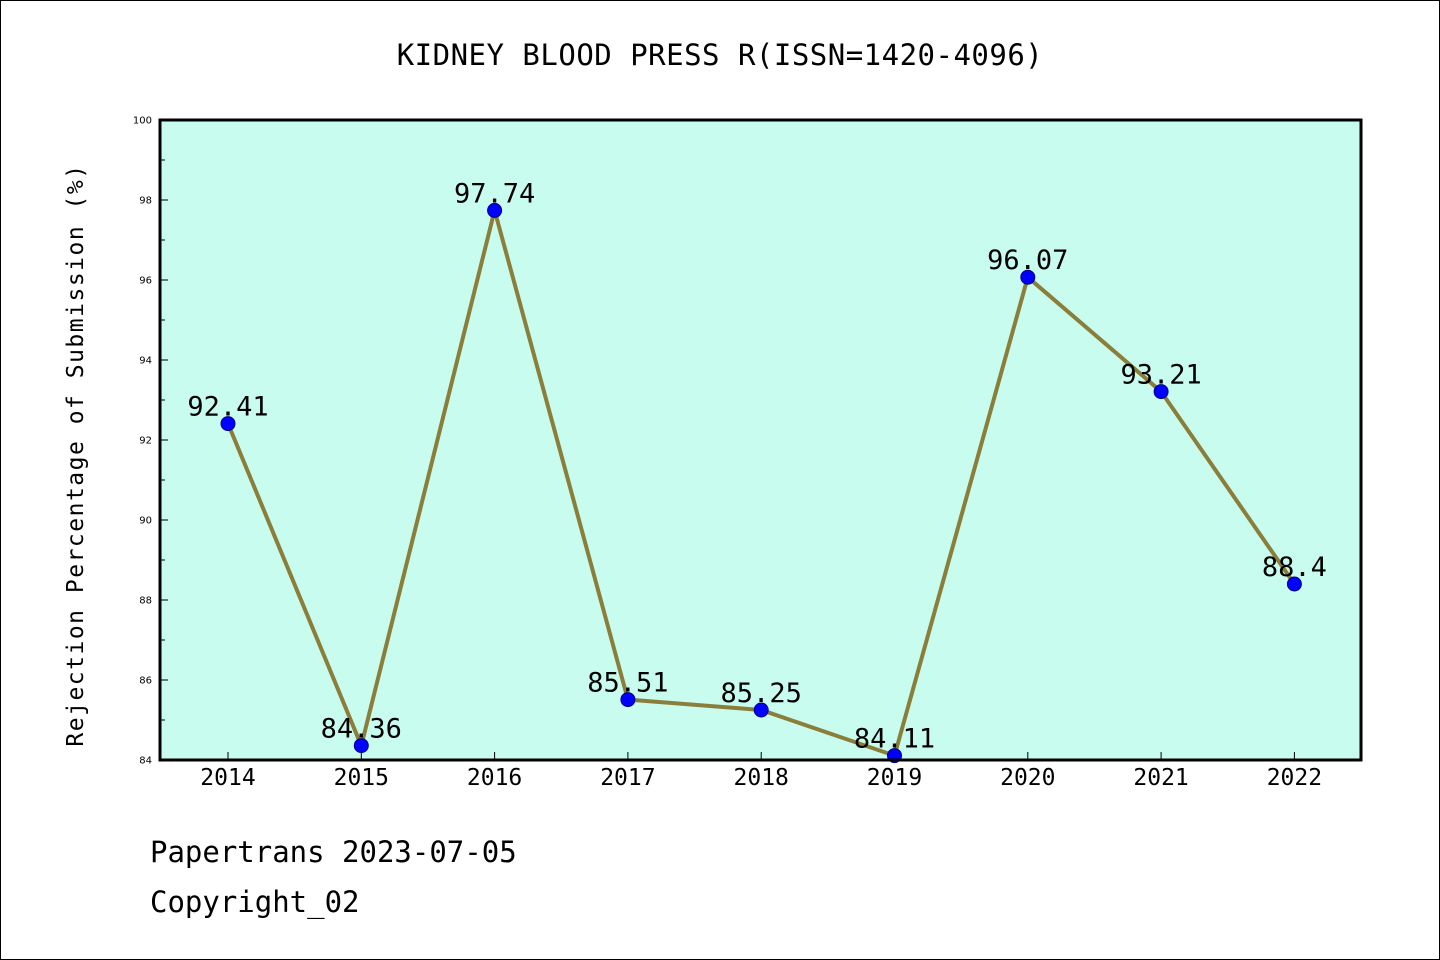 The width and height of the screenshot is (1440, 960). Describe the element at coordinates (361, 729) in the screenshot. I see `data-point-label: 84.36` at that location.